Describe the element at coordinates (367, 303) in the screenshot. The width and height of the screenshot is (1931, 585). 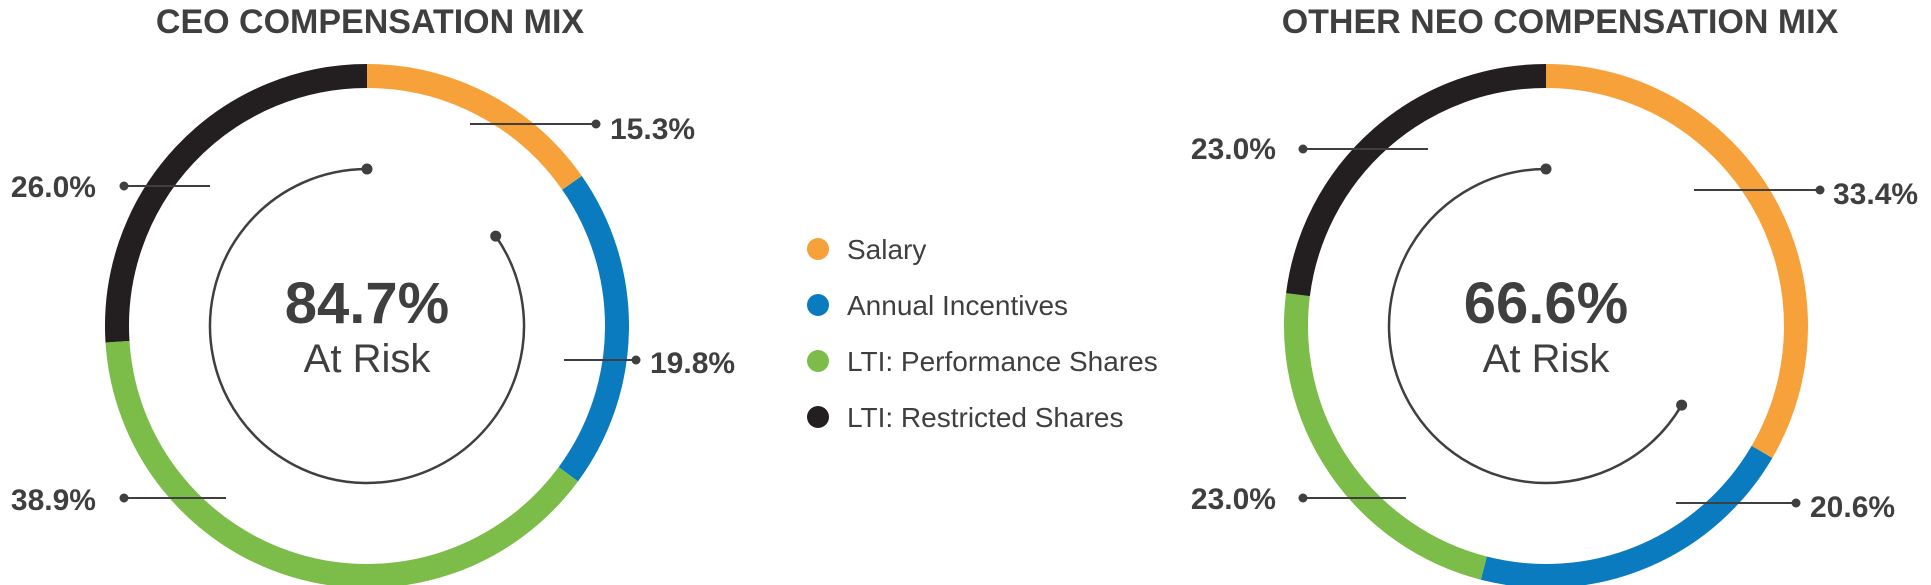
I see `center-value: 84.7%` at that location.